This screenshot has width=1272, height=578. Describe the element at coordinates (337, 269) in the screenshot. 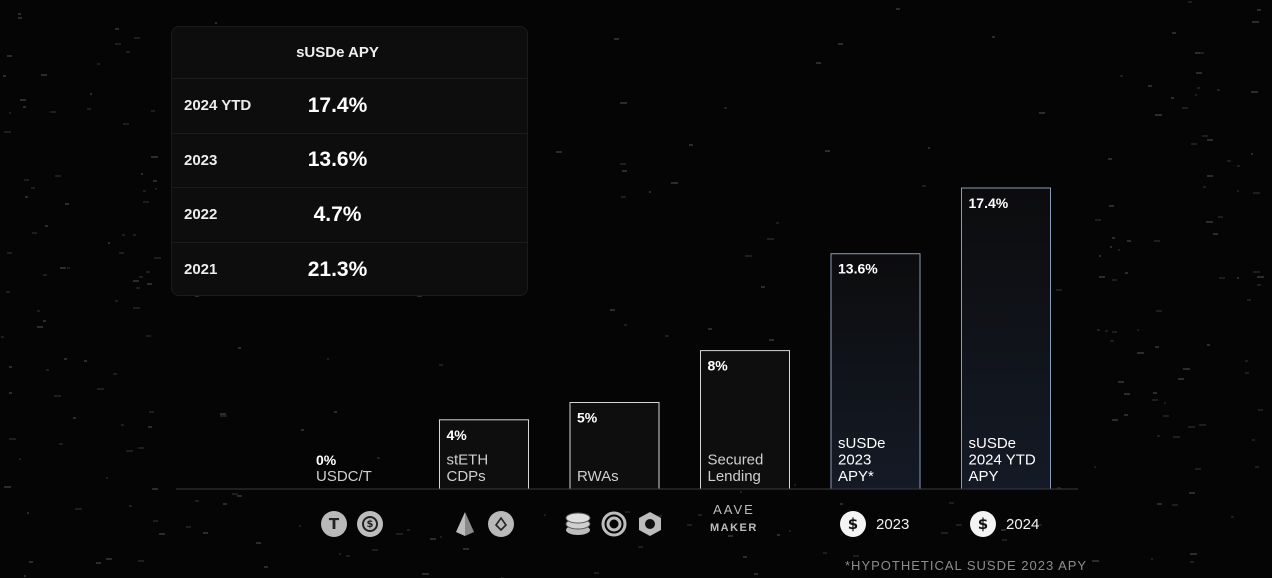

I see `apy-row-value: 21.3%` at that location.